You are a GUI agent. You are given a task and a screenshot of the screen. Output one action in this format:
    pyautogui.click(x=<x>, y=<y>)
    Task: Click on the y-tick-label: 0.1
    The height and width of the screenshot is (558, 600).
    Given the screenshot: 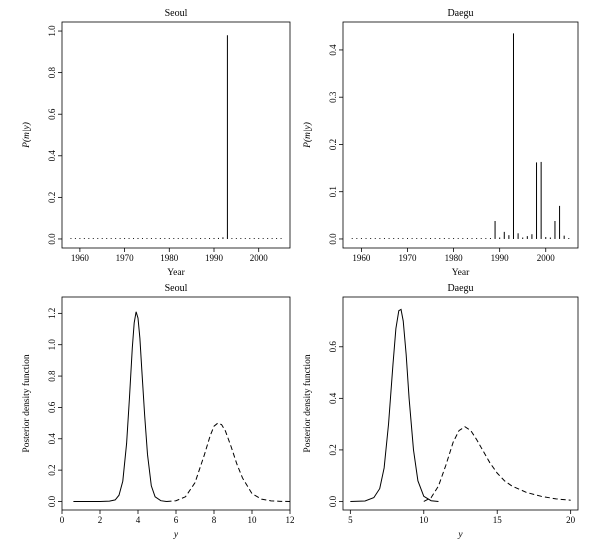 What is the action you would take?
    pyautogui.click(x=333, y=191)
    